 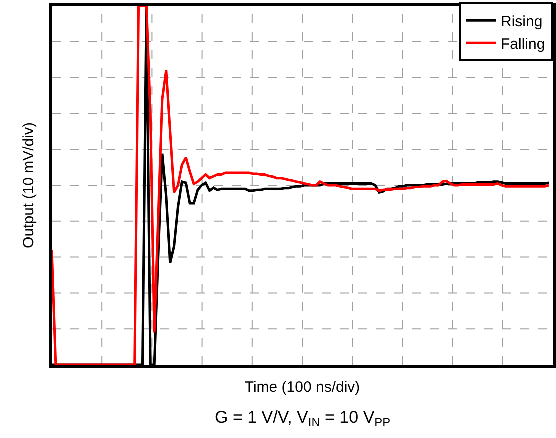 What do you see at coordinates (302, 387) in the screenshot?
I see `x-axis-title: Time (100 ns/div)` at bounding box center [302, 387].